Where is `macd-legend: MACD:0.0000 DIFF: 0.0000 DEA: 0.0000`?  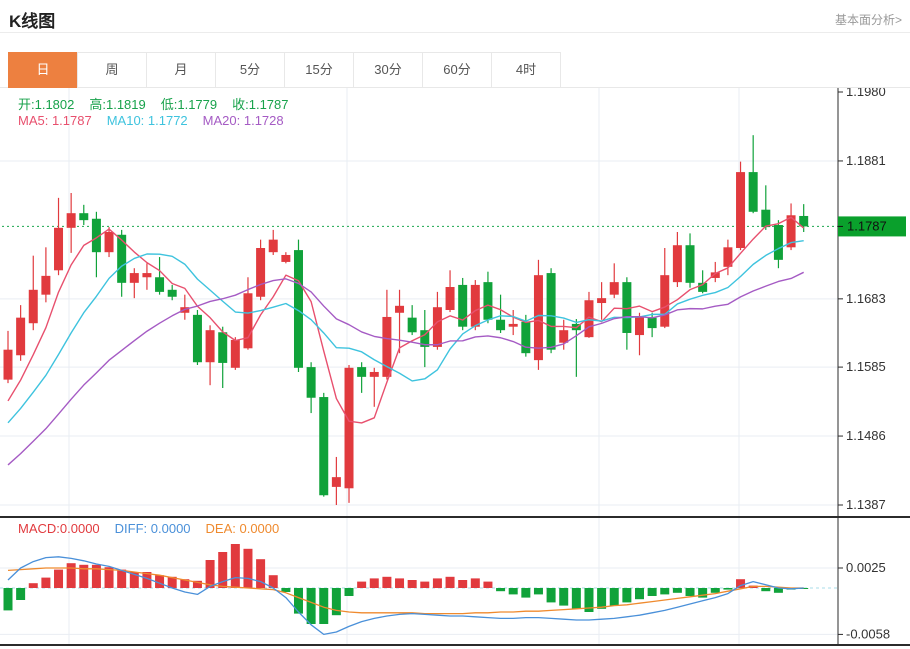
macd-legend: MACD:0.0000 DIFF: 0.0000 DEA: 0.0000 is located at coordinates (156, 528).